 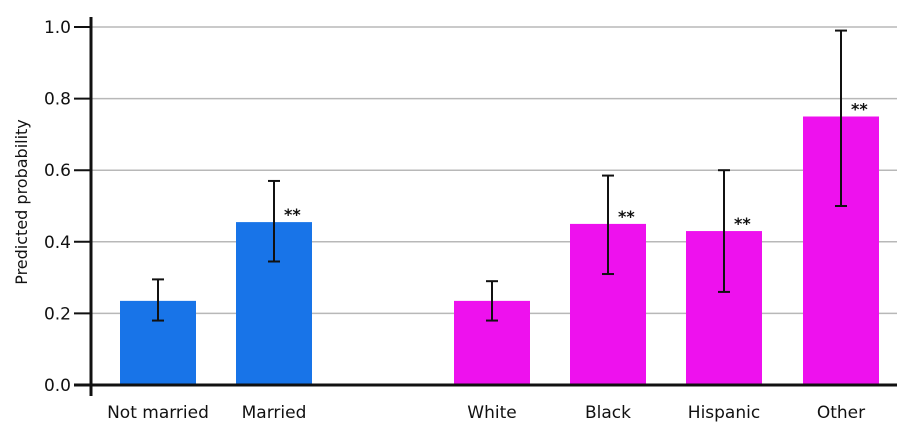 What do you see at coordinates (21, 202) in the screenshot?
I see `y-axis-label: Predicted probability` at bounding box center [21, 202].